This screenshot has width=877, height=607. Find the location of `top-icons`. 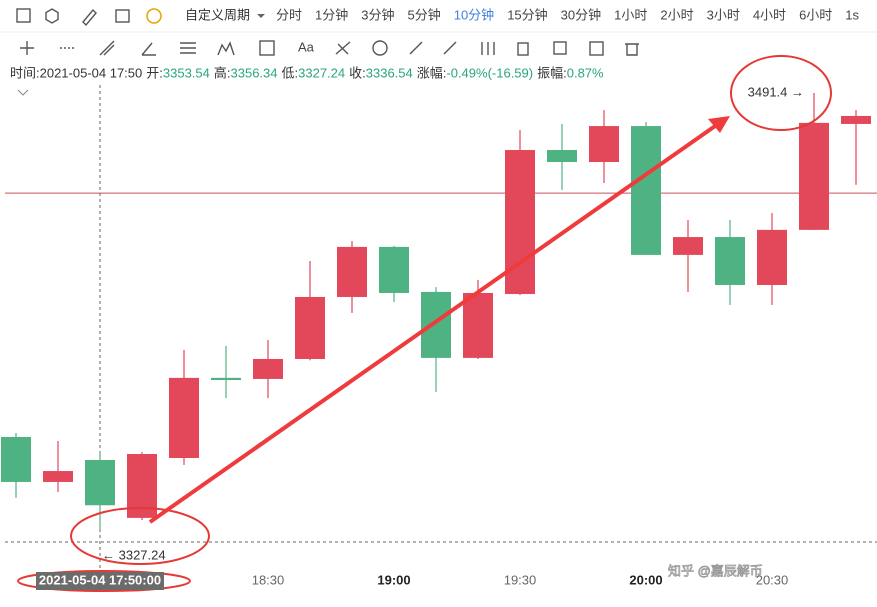

top-icons is located at coordinates (140, 17).